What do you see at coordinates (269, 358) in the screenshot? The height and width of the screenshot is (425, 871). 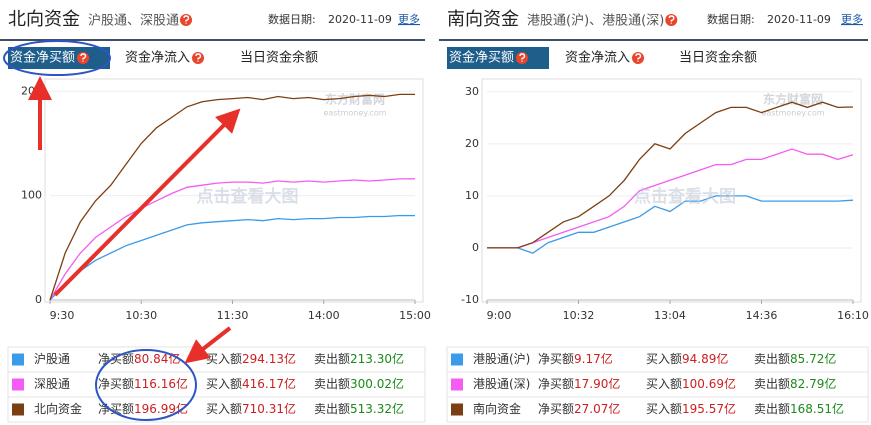 I see `cell-value: 294.13亿` at bounding box center [269, 358].